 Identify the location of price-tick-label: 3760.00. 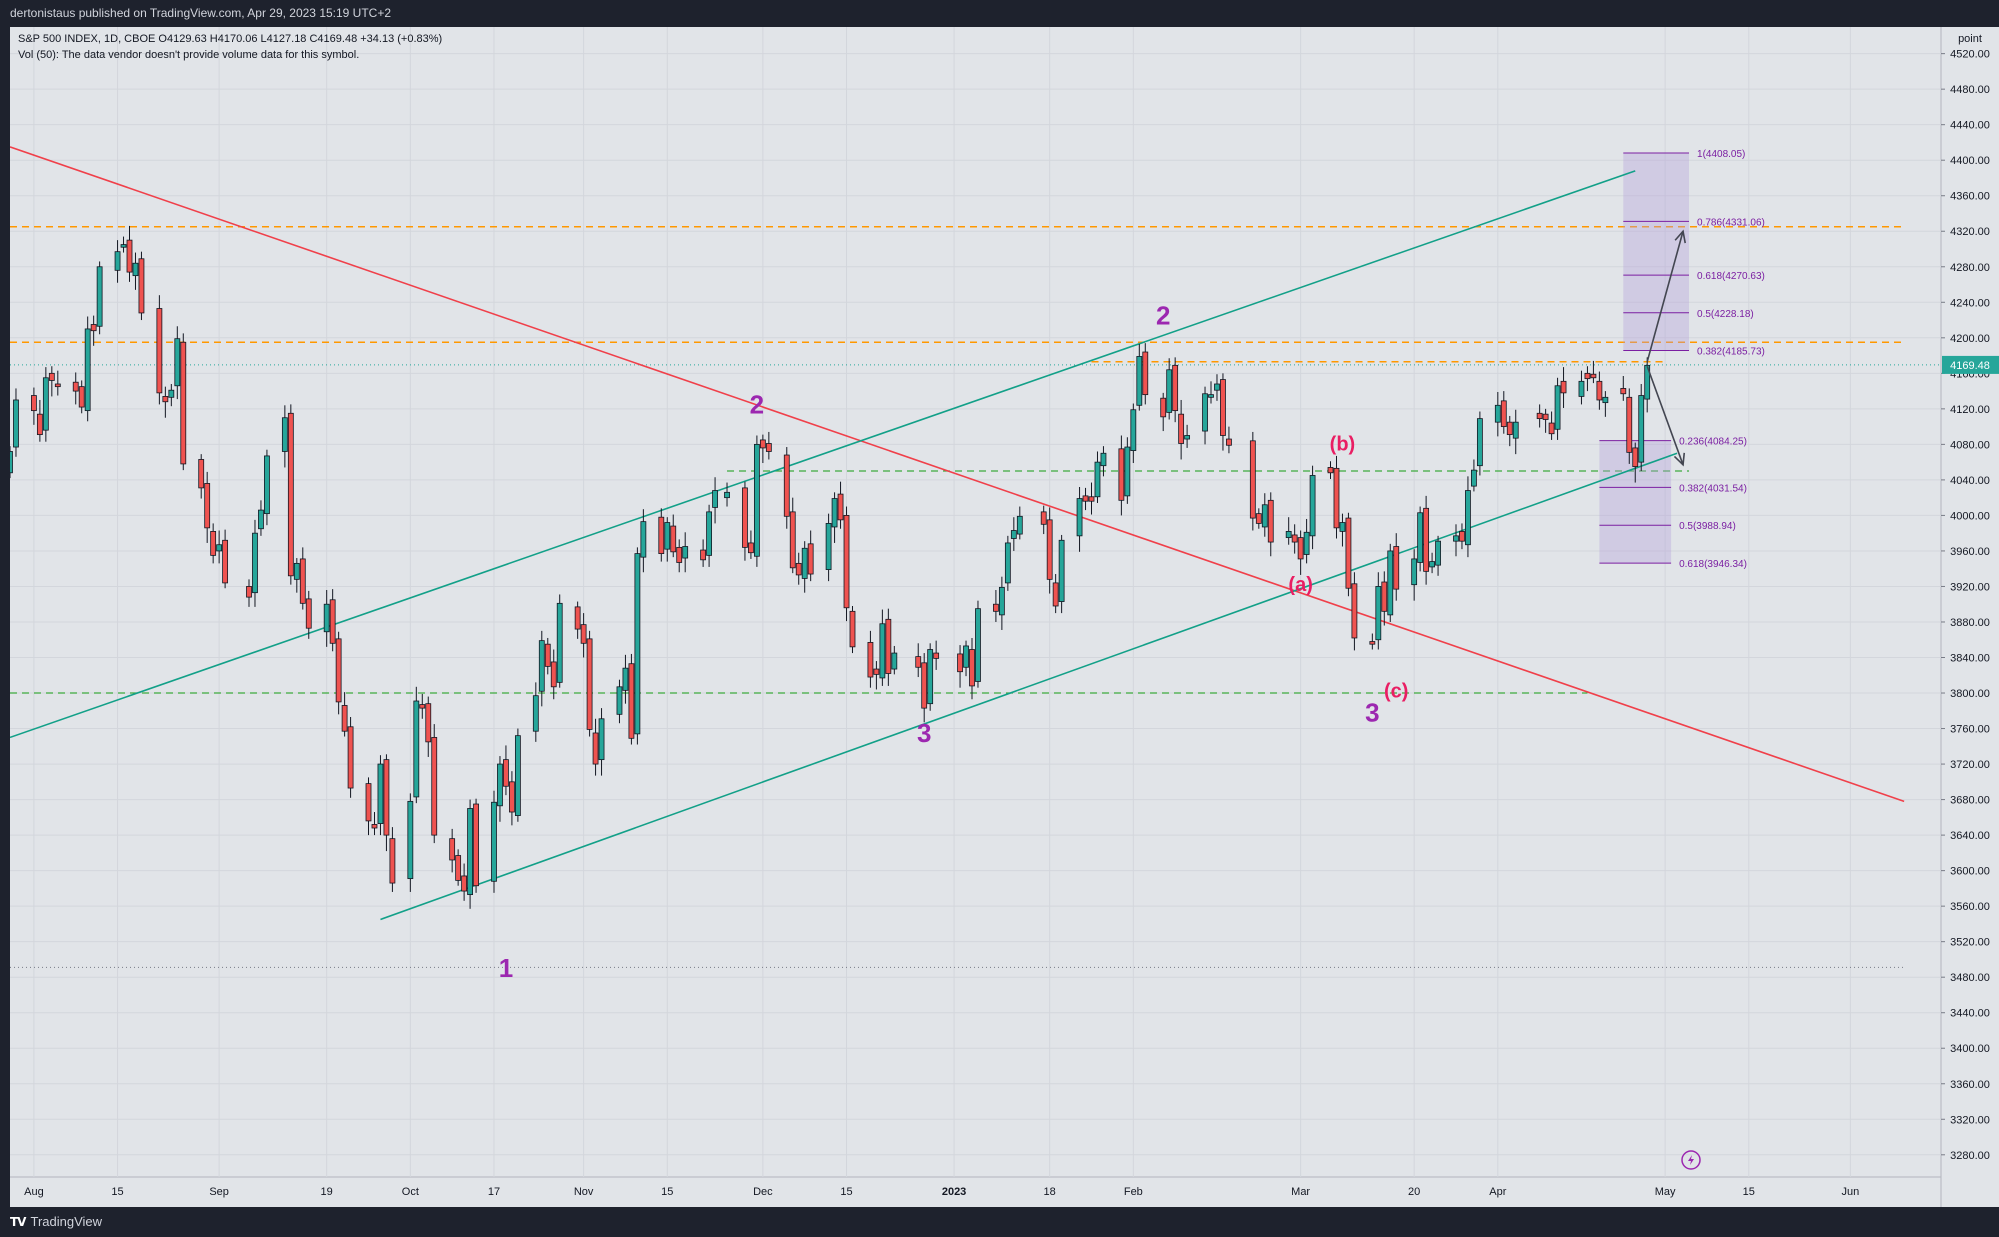
(1970, 730).